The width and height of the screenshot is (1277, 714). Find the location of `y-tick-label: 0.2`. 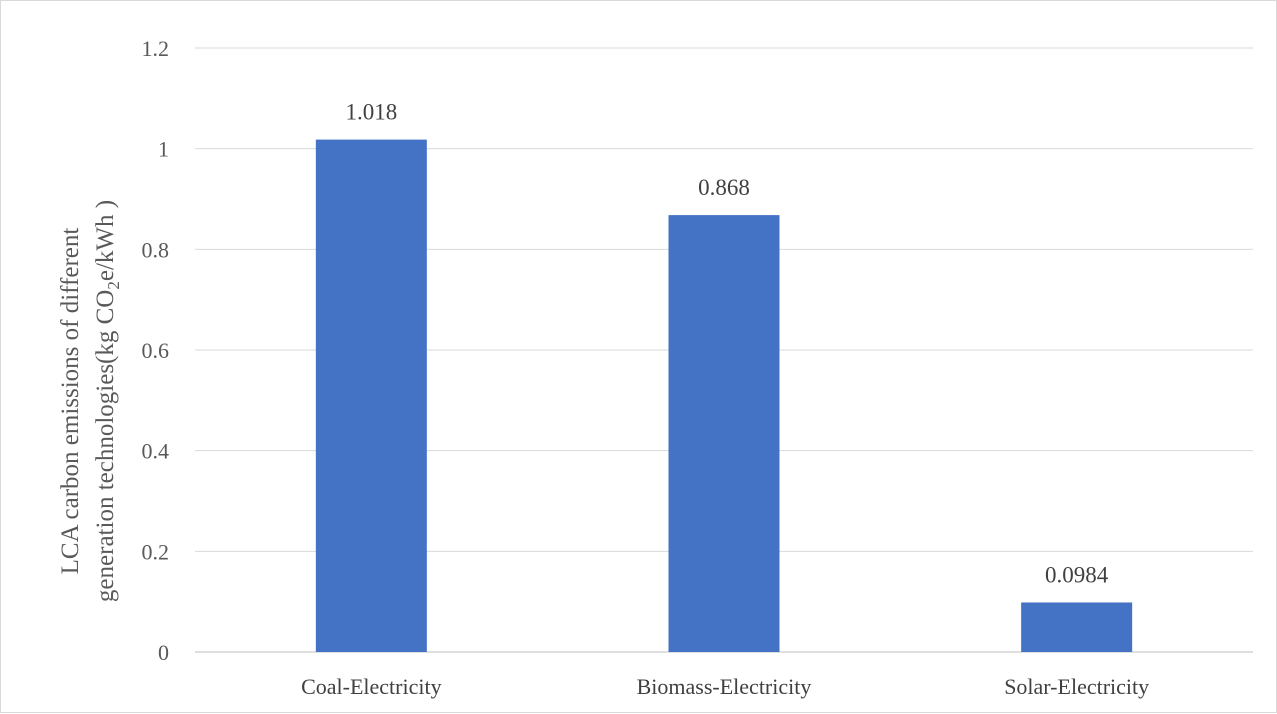

y-tick-label: 0.2 is located at coordinates (156, 551).